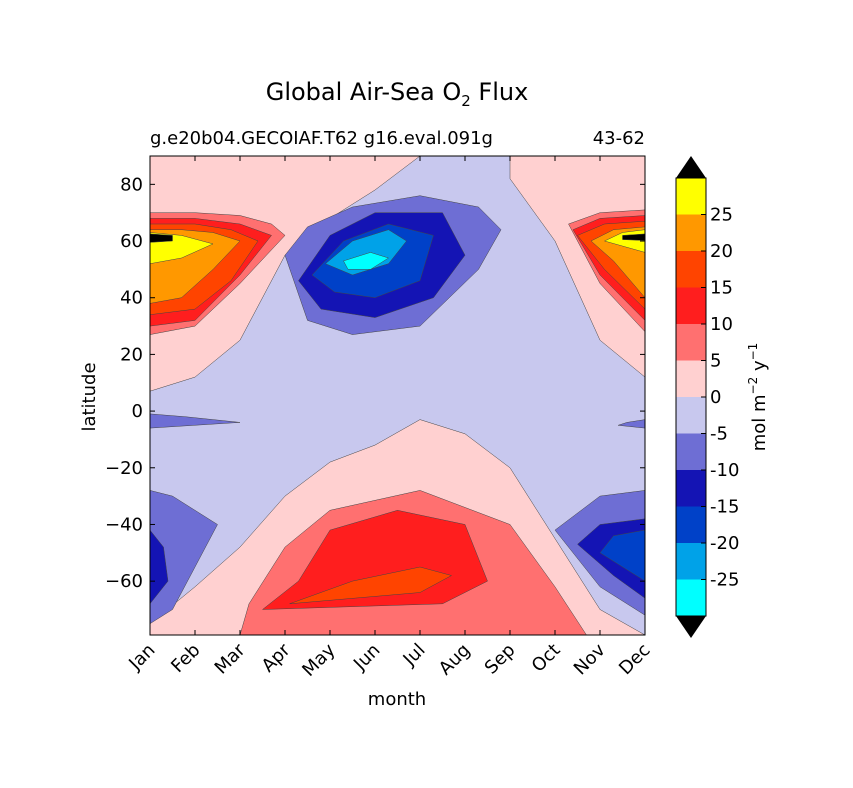 This screenshot has height=788, width=853. I want to click on x-tick-label: Jul, so click(414, 655).